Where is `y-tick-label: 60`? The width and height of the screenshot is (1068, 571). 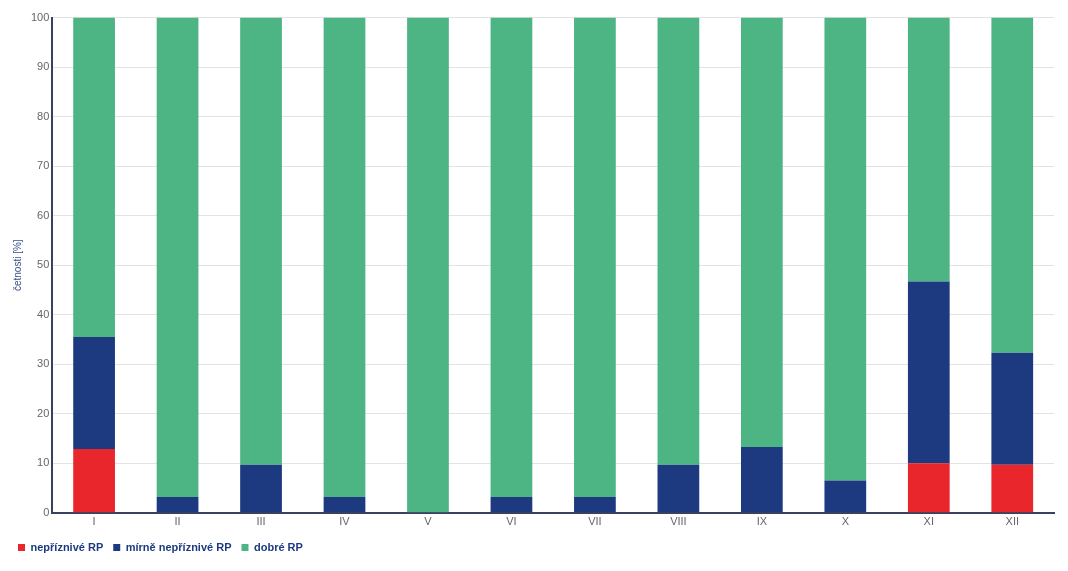
y-tick-label: 60 is located at coordinates (43, 214).